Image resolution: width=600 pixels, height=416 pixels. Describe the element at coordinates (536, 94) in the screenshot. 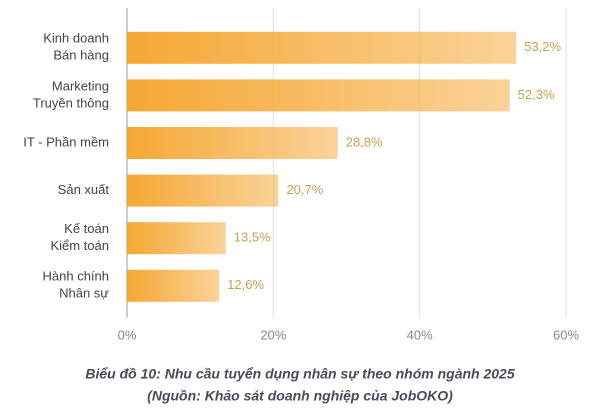

I see `value-label: 52,3%` at that location.